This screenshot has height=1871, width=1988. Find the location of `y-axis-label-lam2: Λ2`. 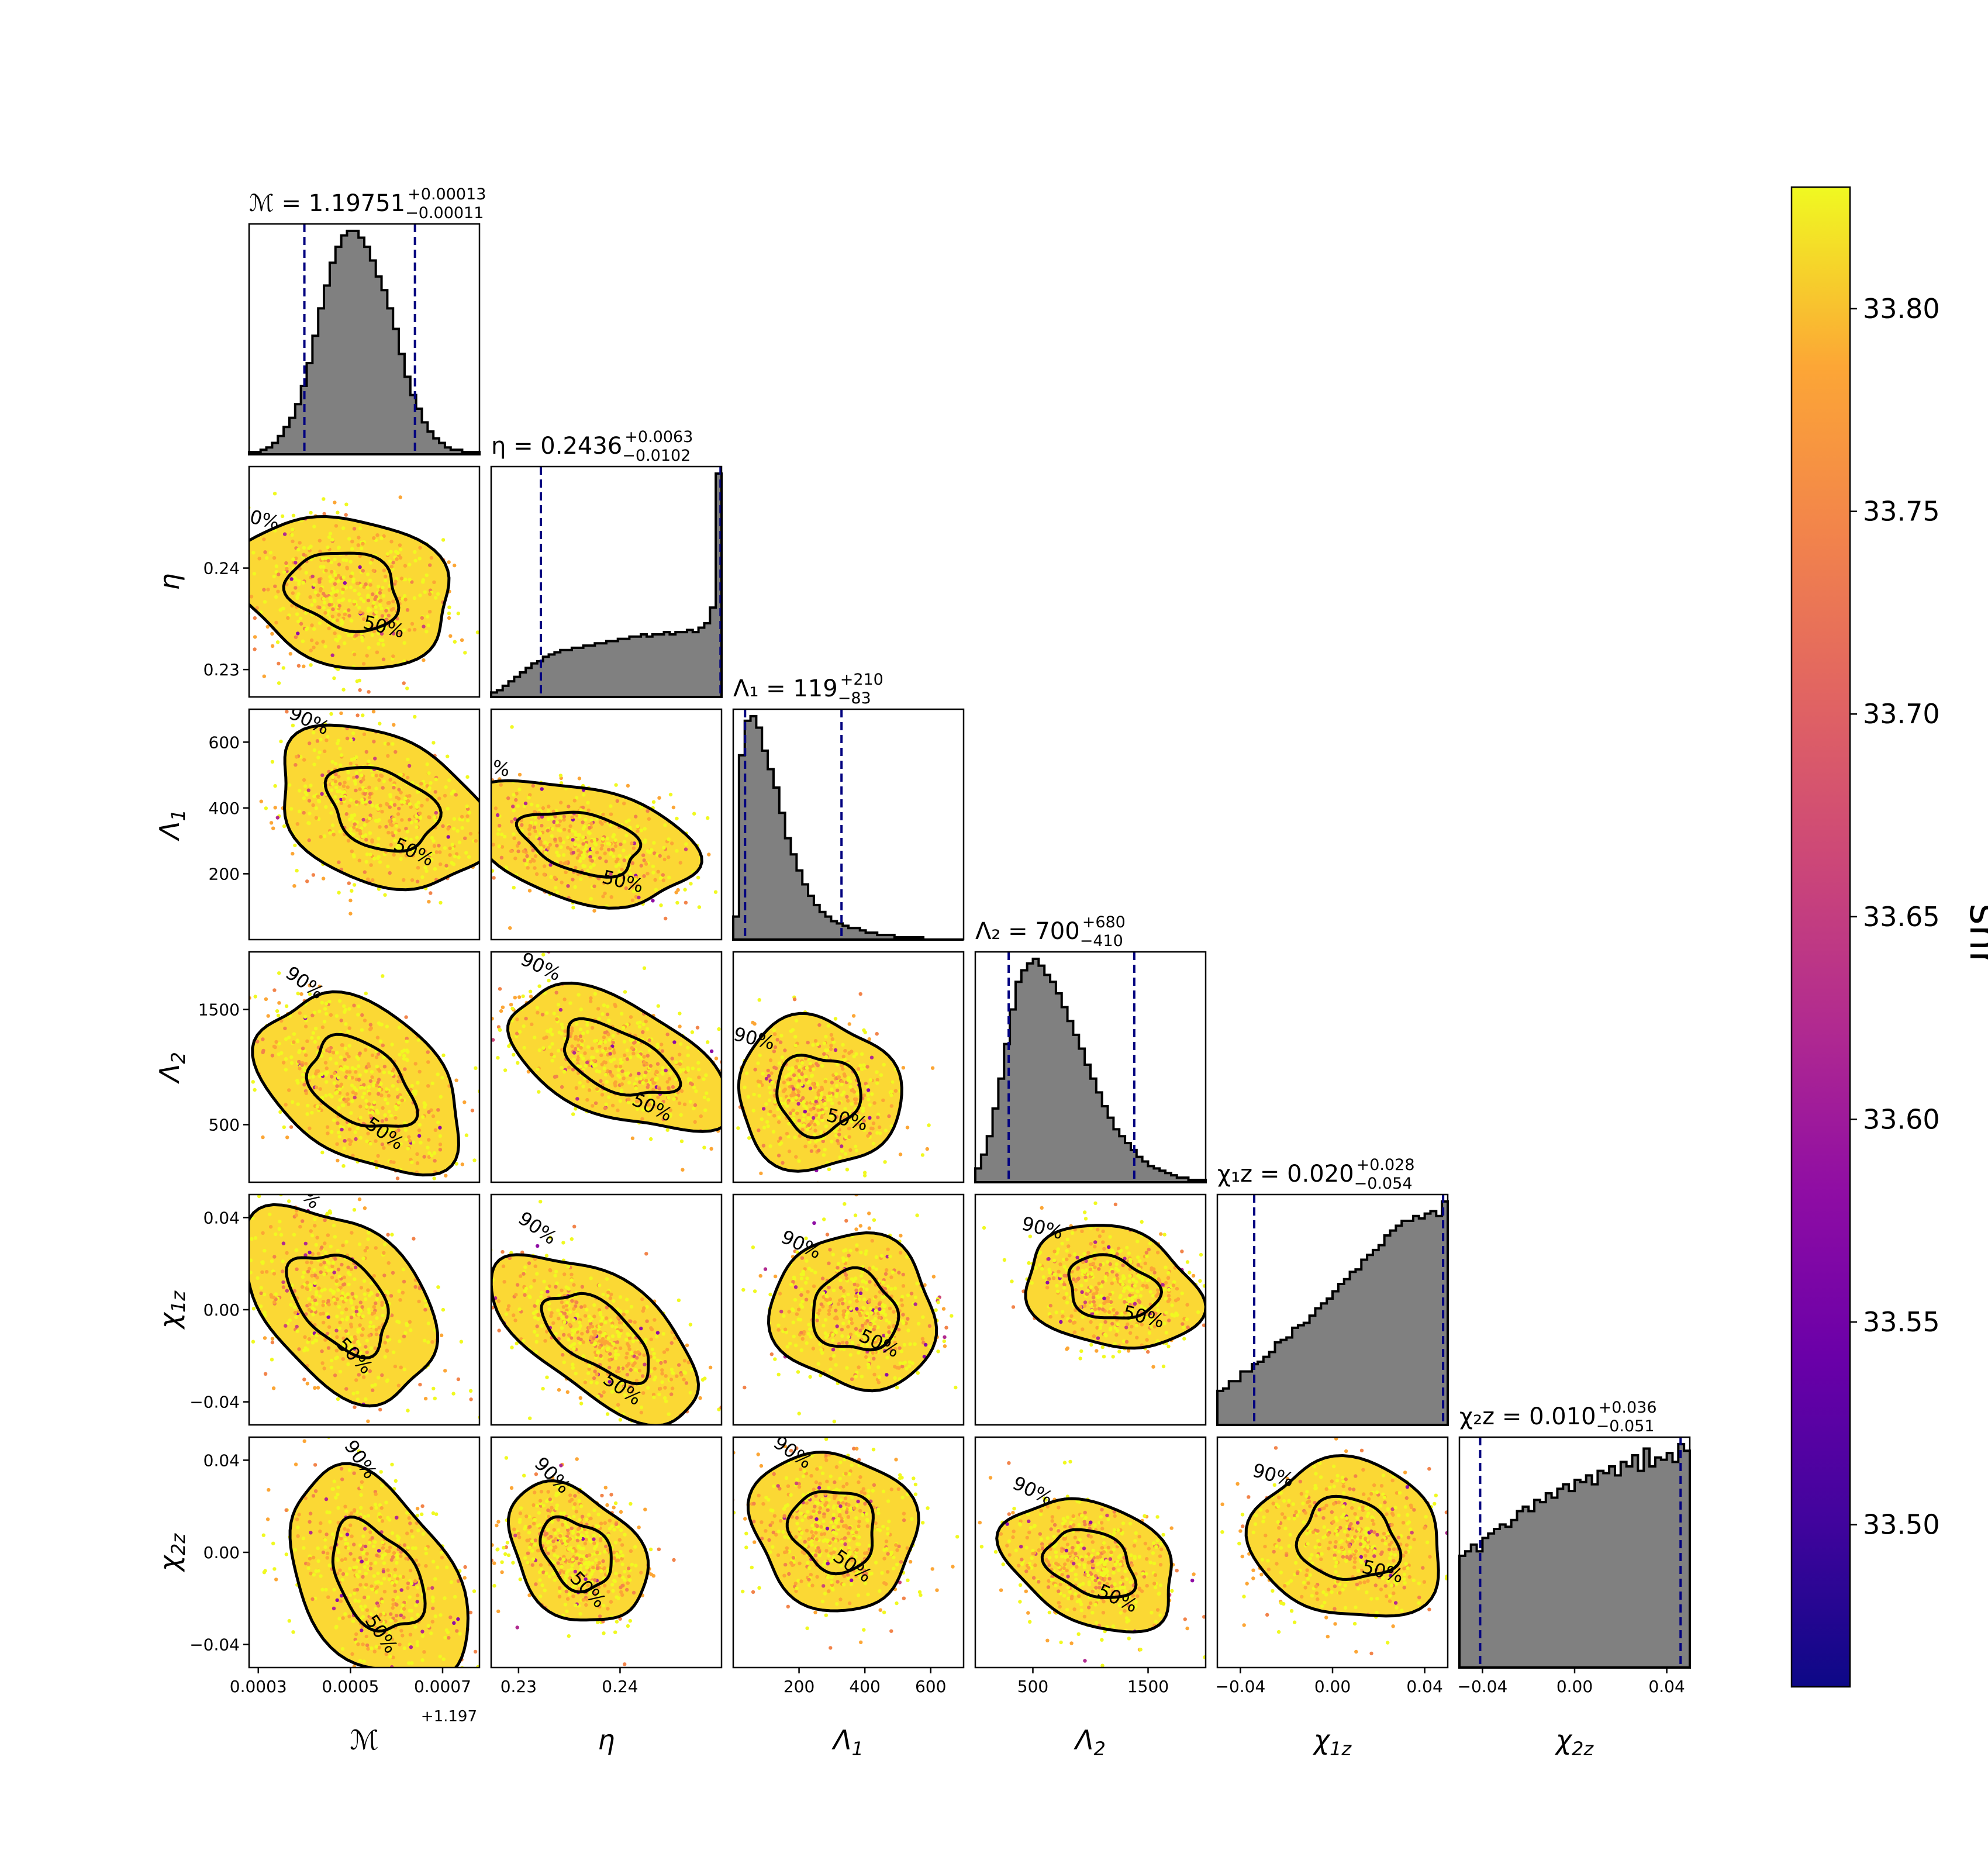

y-axis-label-lam2: Λ2 is located at coordinates (172, 1068).